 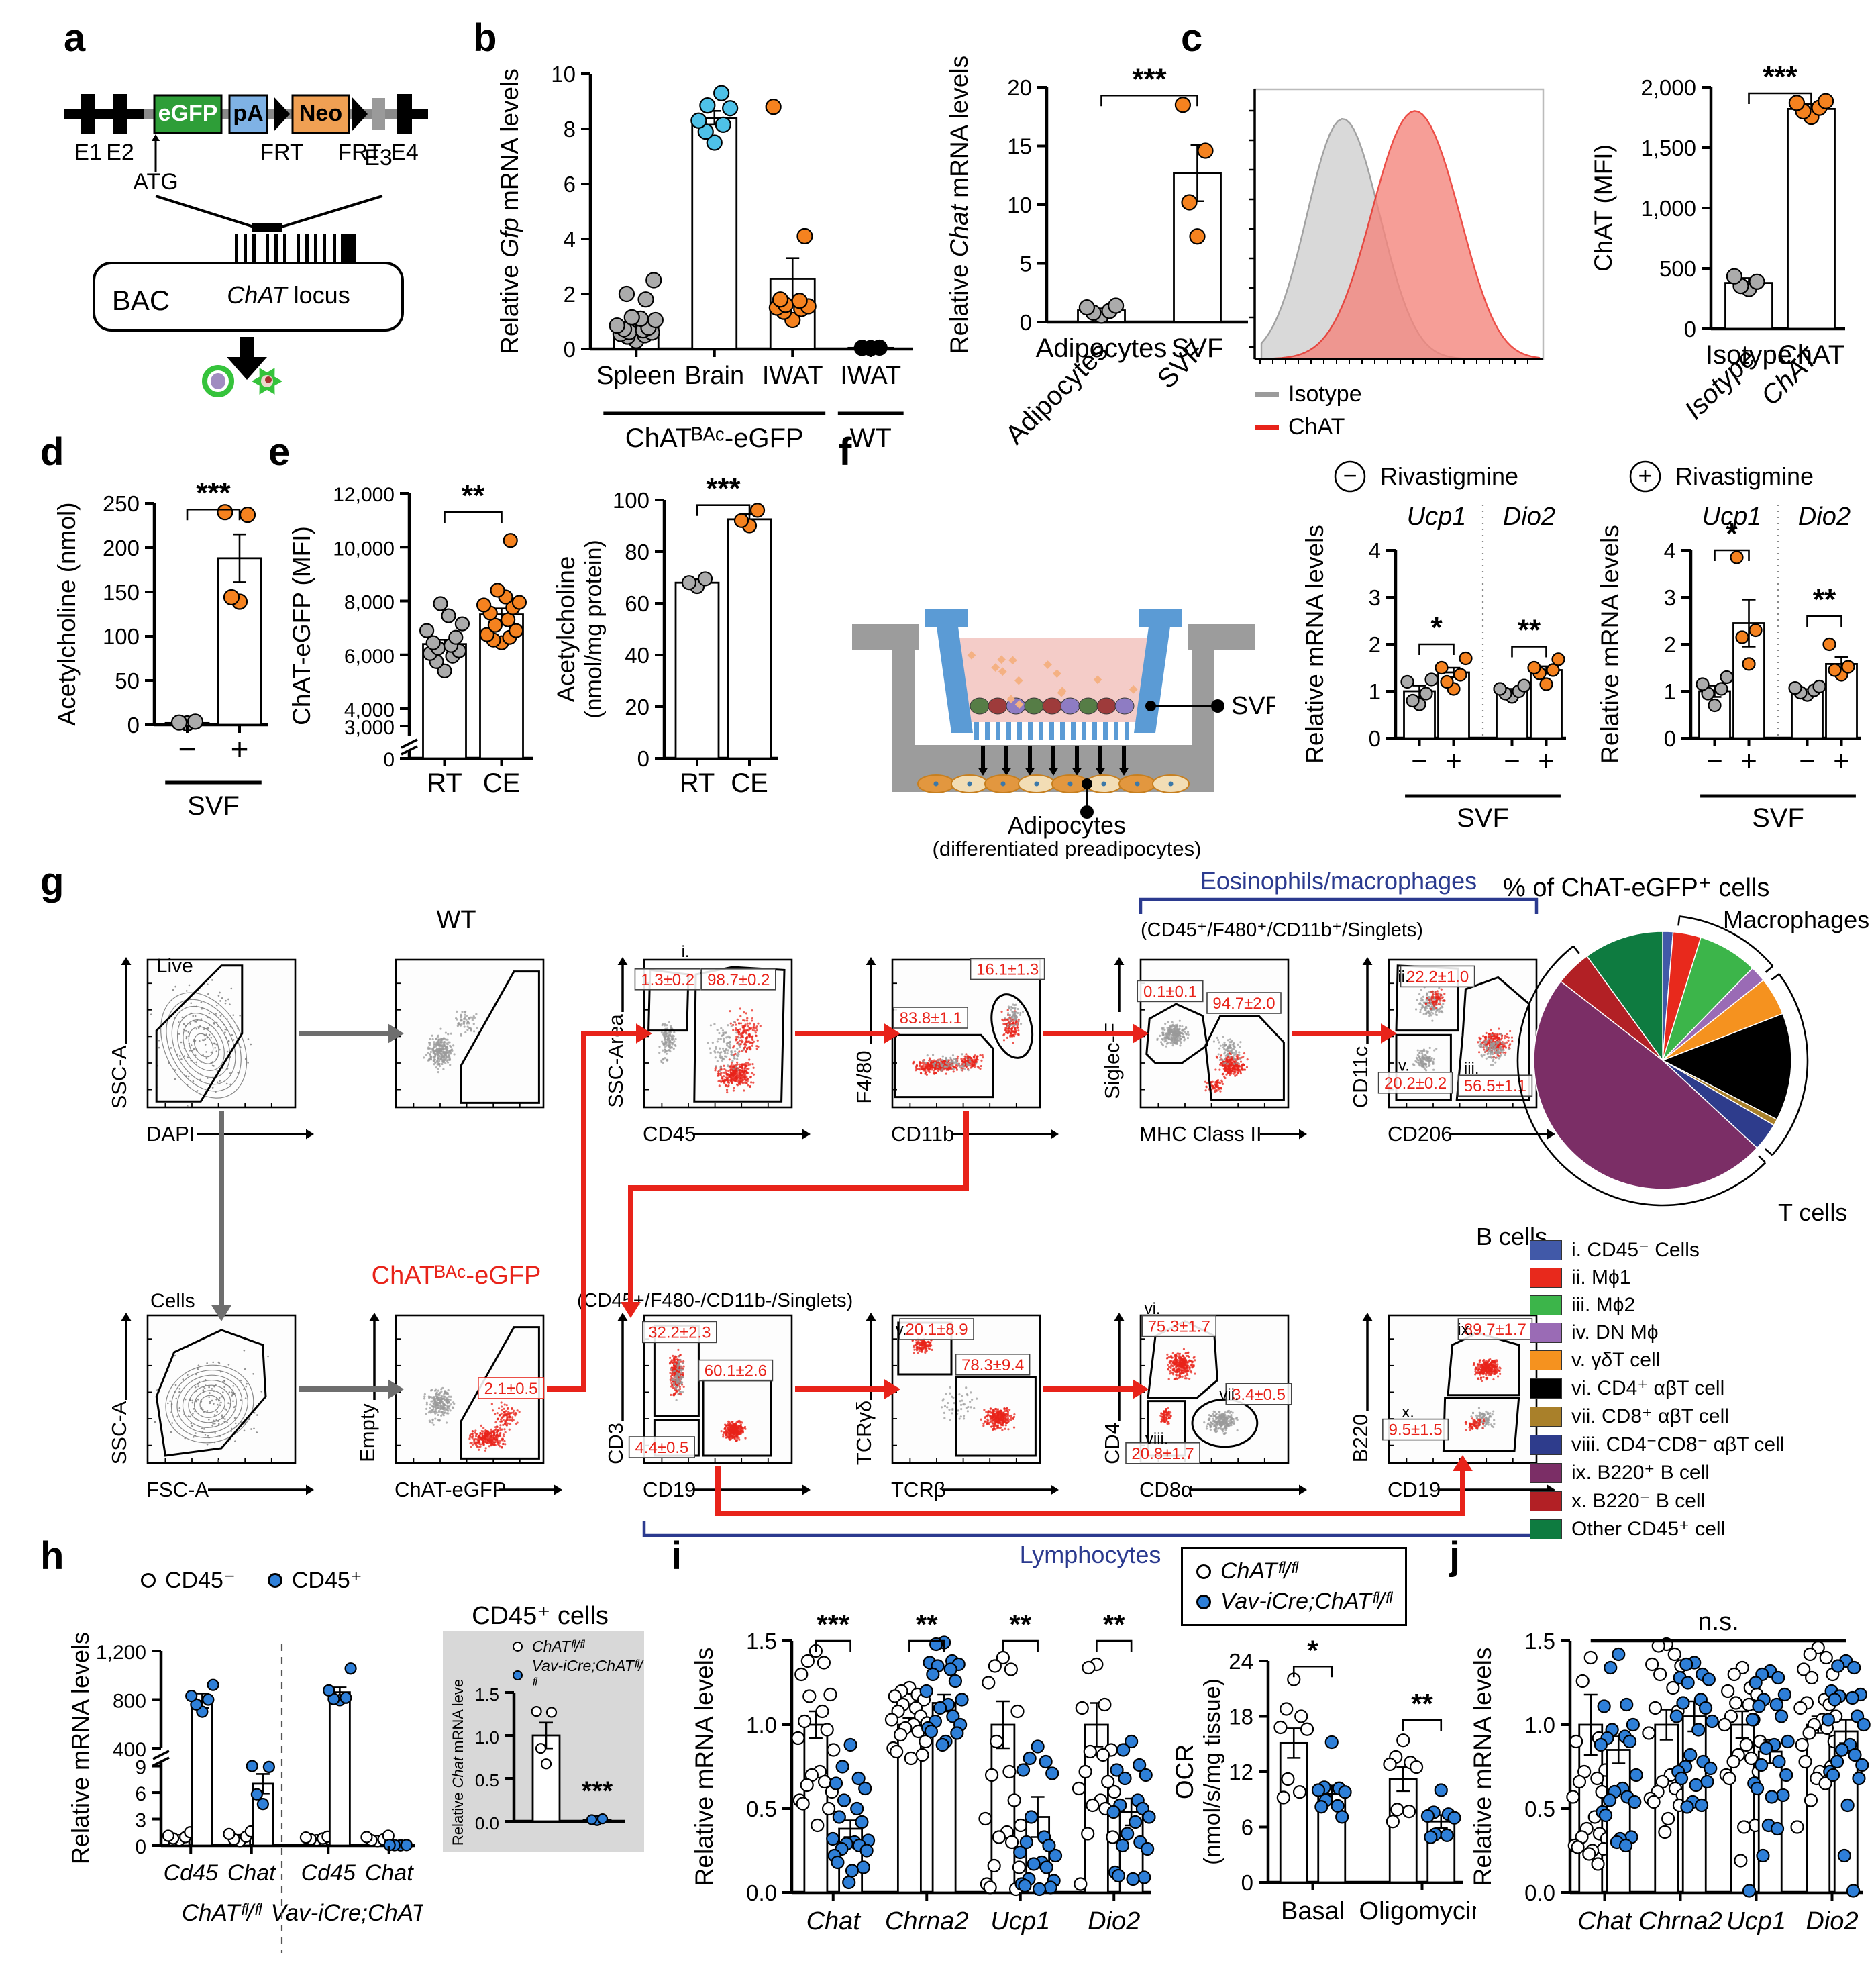 What do you see at coordinates (1811, 355) in the screenshot?
I see `svg-text: ChAT` at bounding box center [1811, 355].